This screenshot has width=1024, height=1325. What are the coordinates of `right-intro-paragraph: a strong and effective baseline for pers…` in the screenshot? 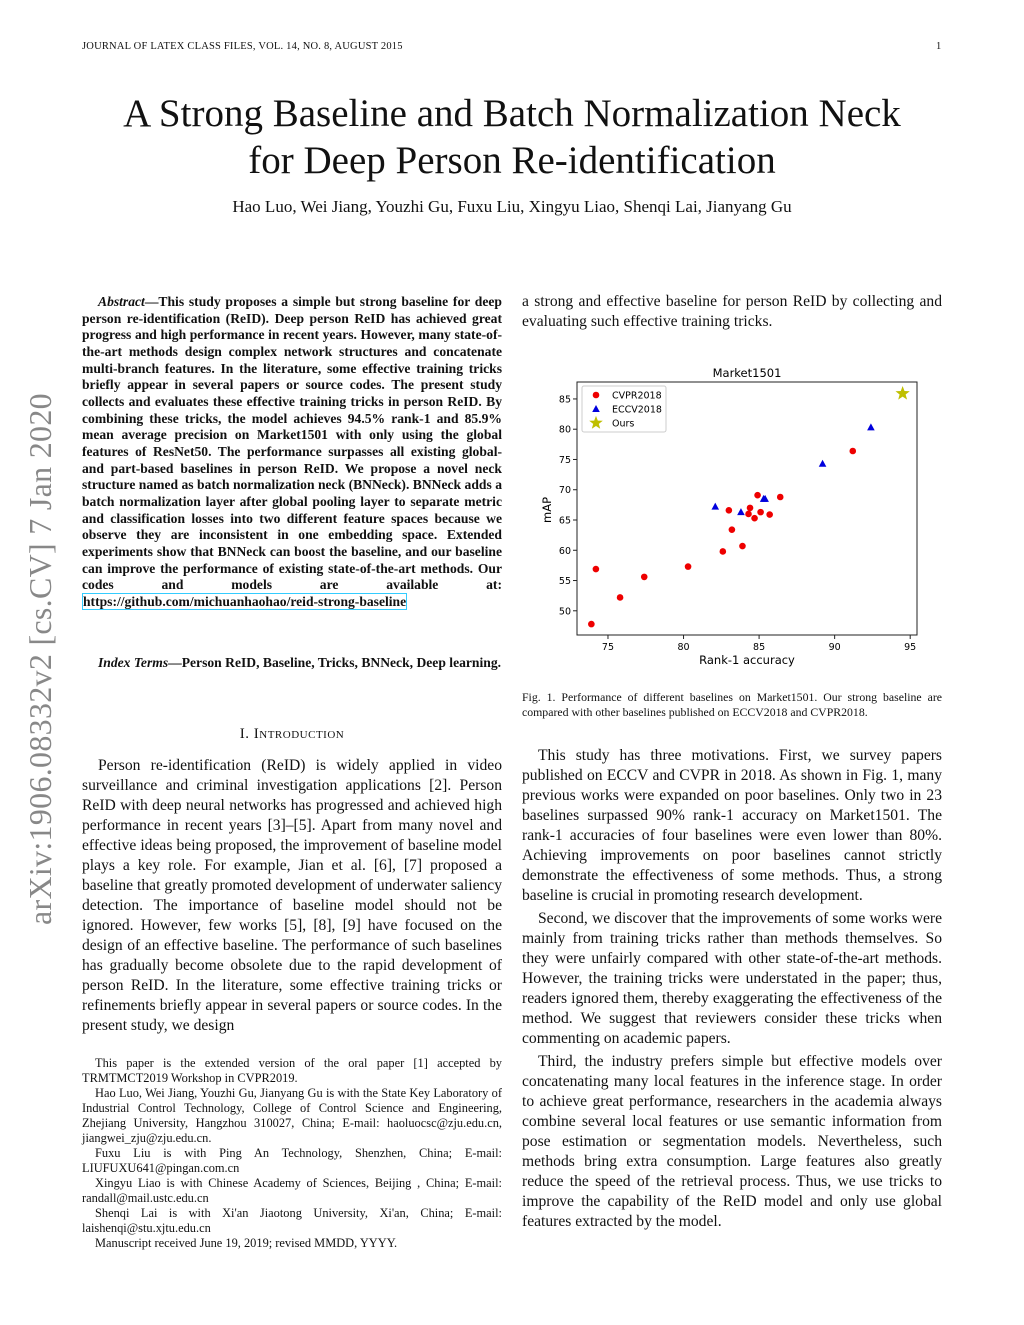 It's located at (732, 311).